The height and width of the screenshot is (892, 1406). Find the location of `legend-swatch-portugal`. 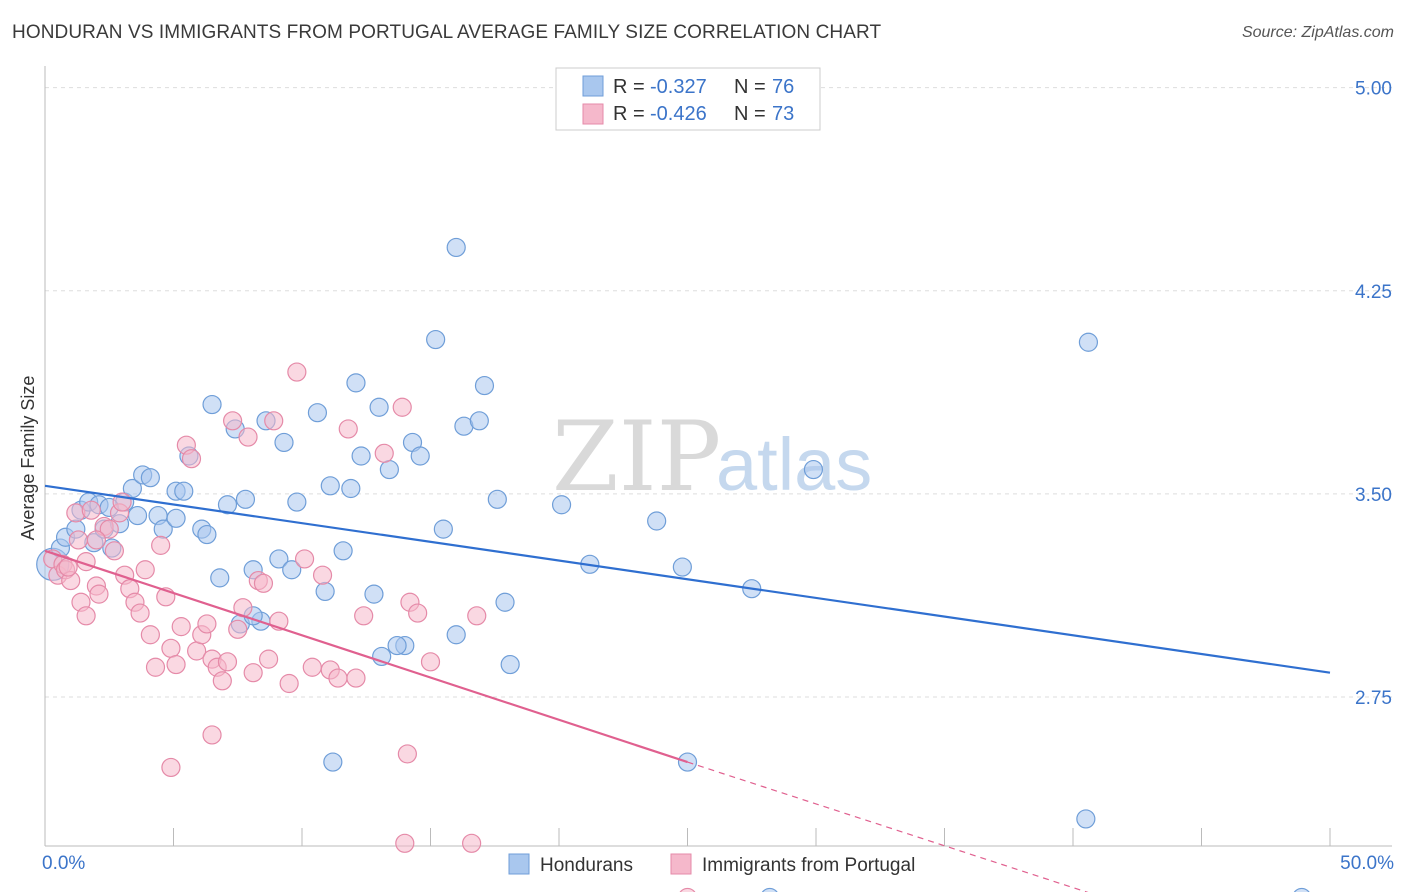

legend-swatch-portugal is located at coordinates (593, 114).